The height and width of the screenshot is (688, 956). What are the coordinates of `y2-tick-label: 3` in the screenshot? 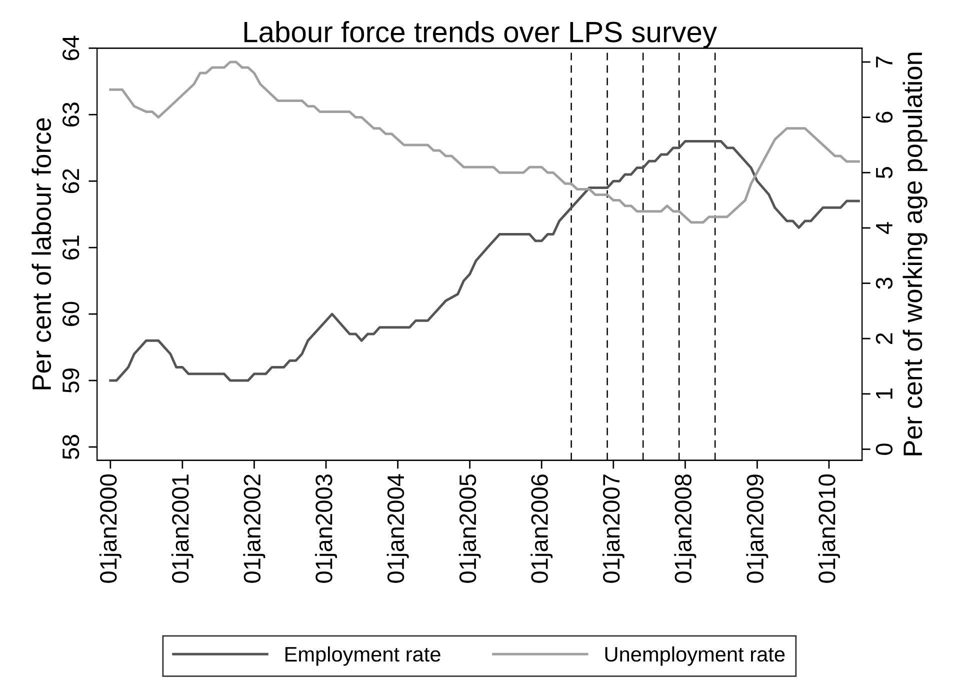 It's located at (884, 283).